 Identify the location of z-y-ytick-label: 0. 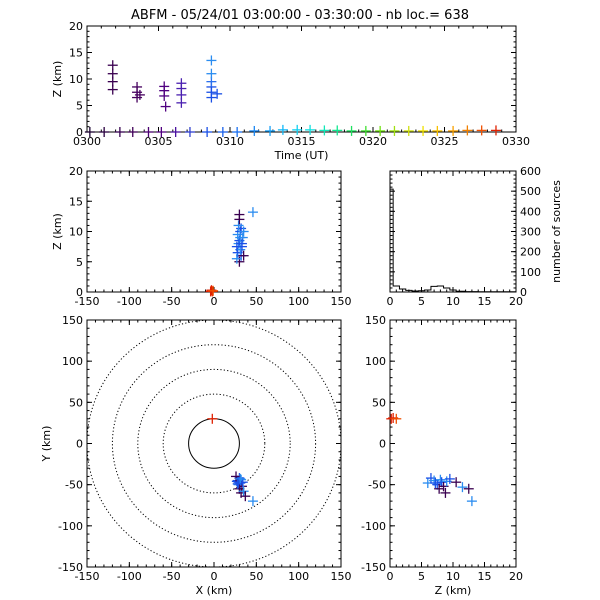
(382, 444).